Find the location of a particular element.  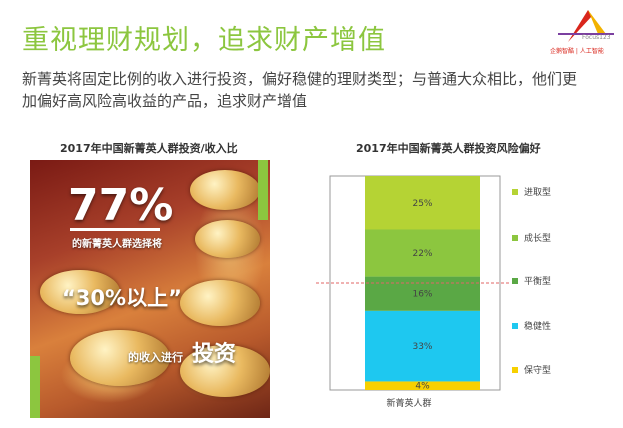

brand-logo: Focus123 企鹅智酷 | 人工智能 is located at coordinates (583, 30).